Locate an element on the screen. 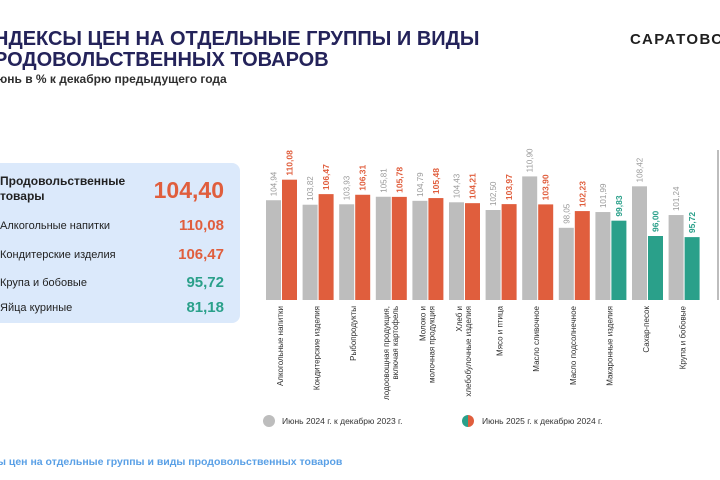  data-label-2025: 110,08 is located at coordinates (290, 163).